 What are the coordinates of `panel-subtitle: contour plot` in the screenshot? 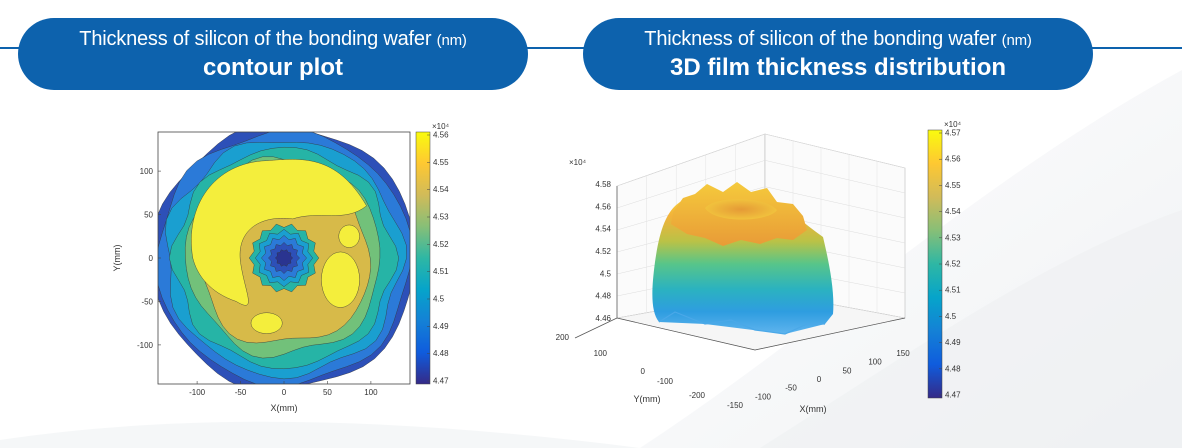 It's located at (273, 67).